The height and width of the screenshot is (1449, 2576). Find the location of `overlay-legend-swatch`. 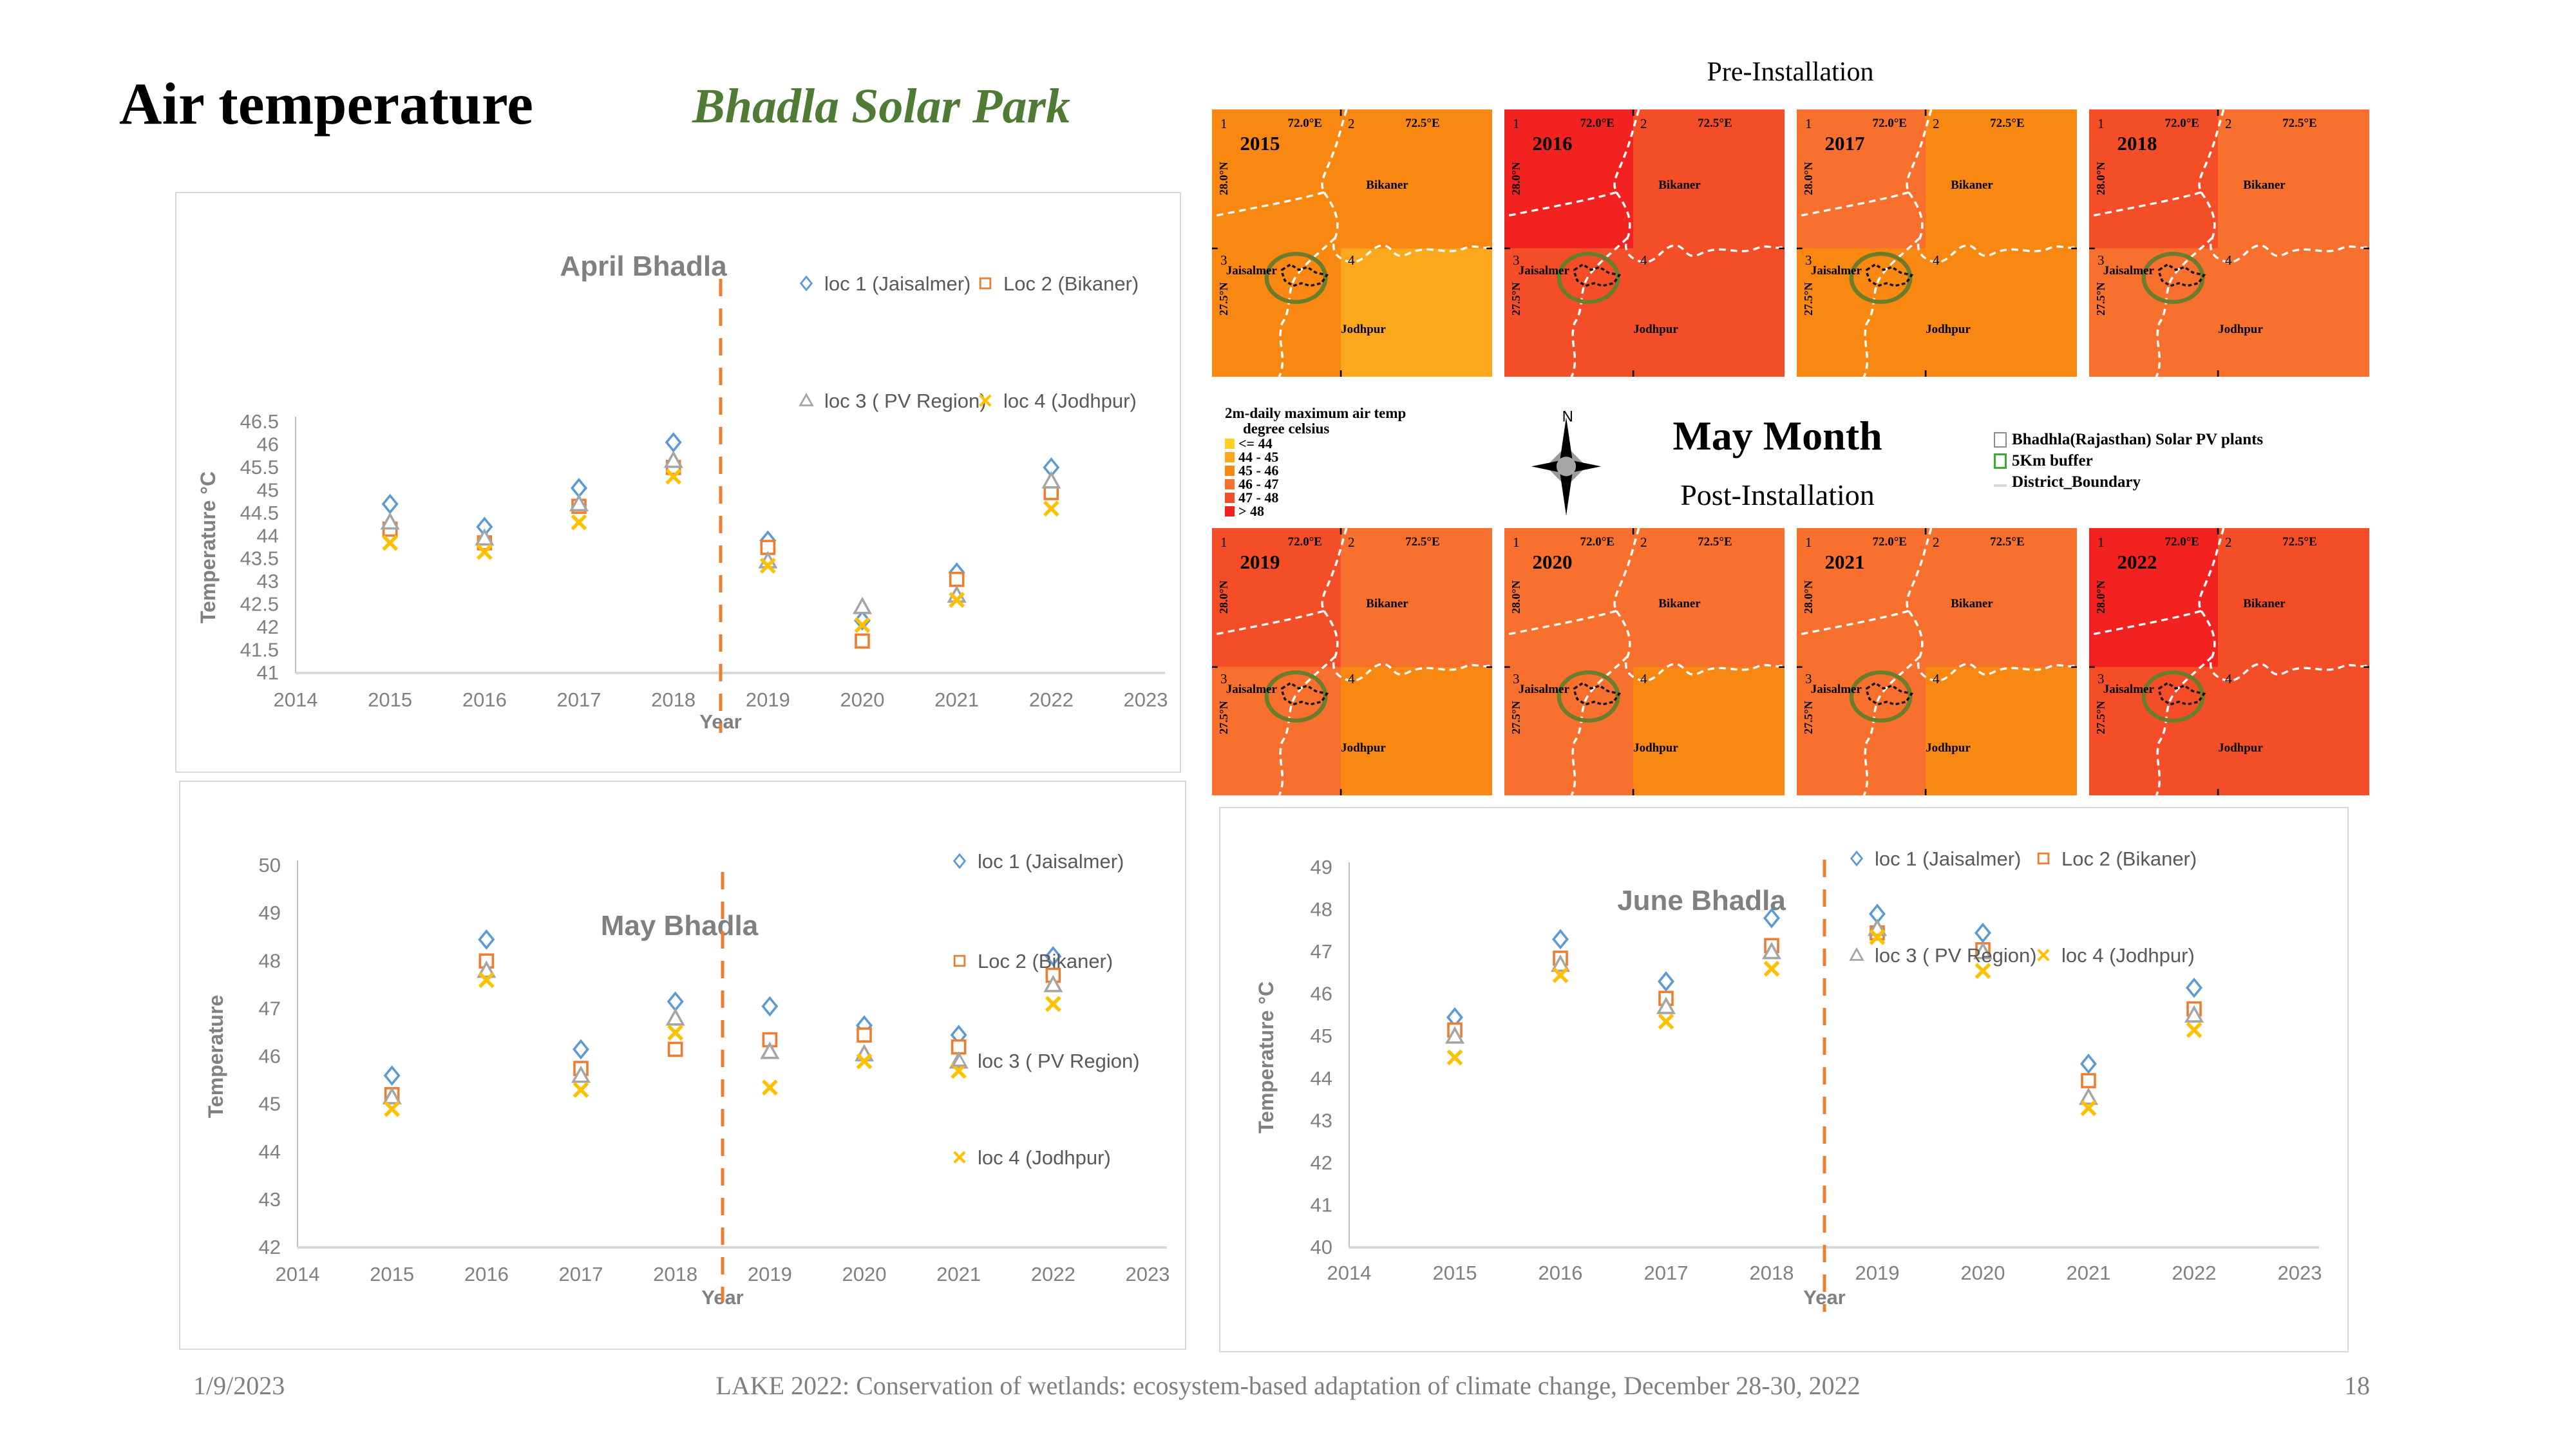

overlay-legend-swatch is located at coordinates (2000, 439).